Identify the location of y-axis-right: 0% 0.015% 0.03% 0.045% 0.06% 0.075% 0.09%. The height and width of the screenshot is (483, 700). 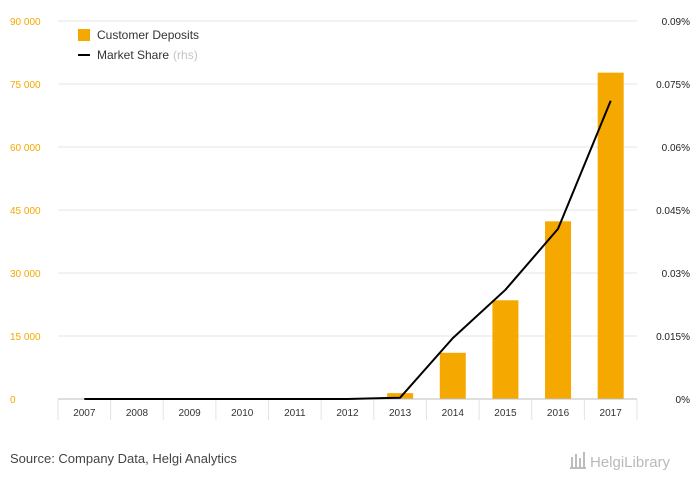
(673, 211).